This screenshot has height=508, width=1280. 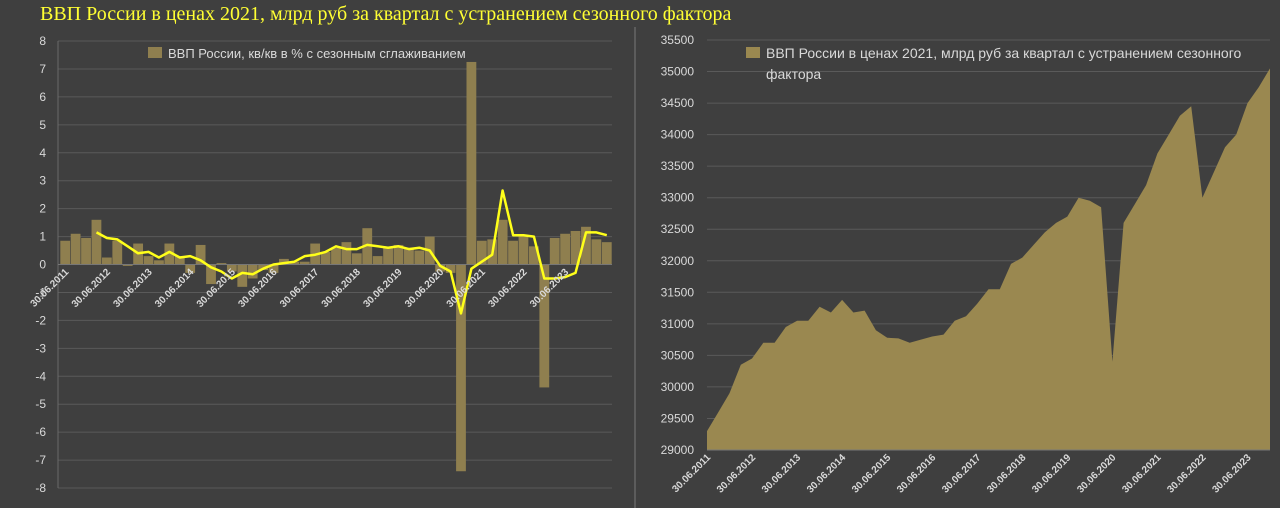 What do you see at coordinates (678, 261) in the screenshot?
I see `y-tick-label: 32000` at bounding box center [678, 261].